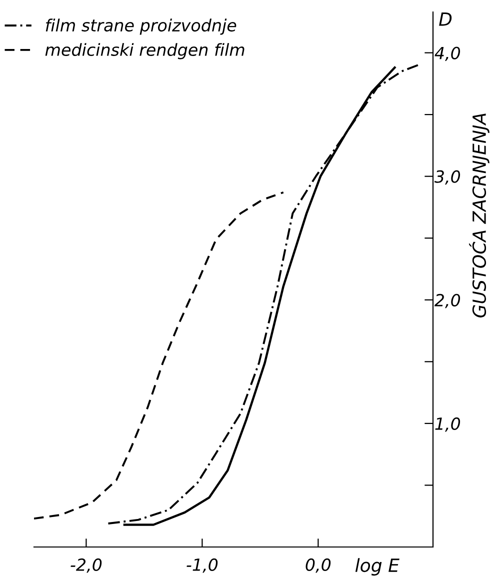  Describe the element at coordinates (144, 51) in the screenshot. I see `legend-label: medicinski rendgen film` at that location.